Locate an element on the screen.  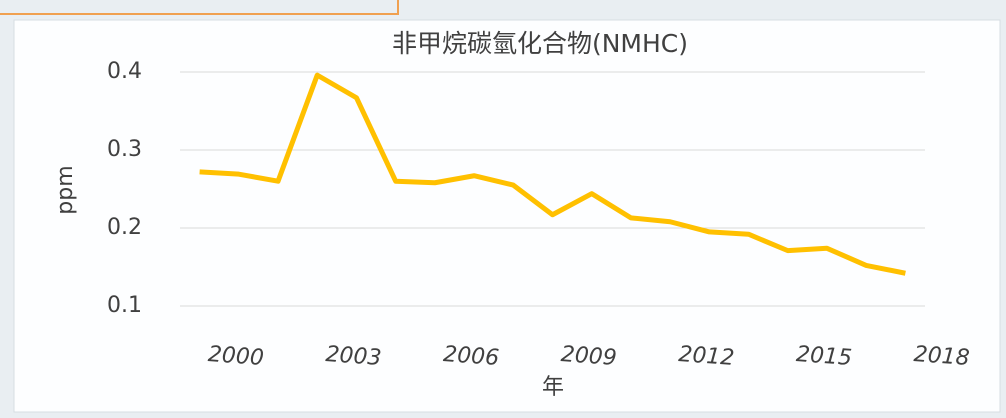
x-tick-label: 2006 is located at coordinates (471, 356).